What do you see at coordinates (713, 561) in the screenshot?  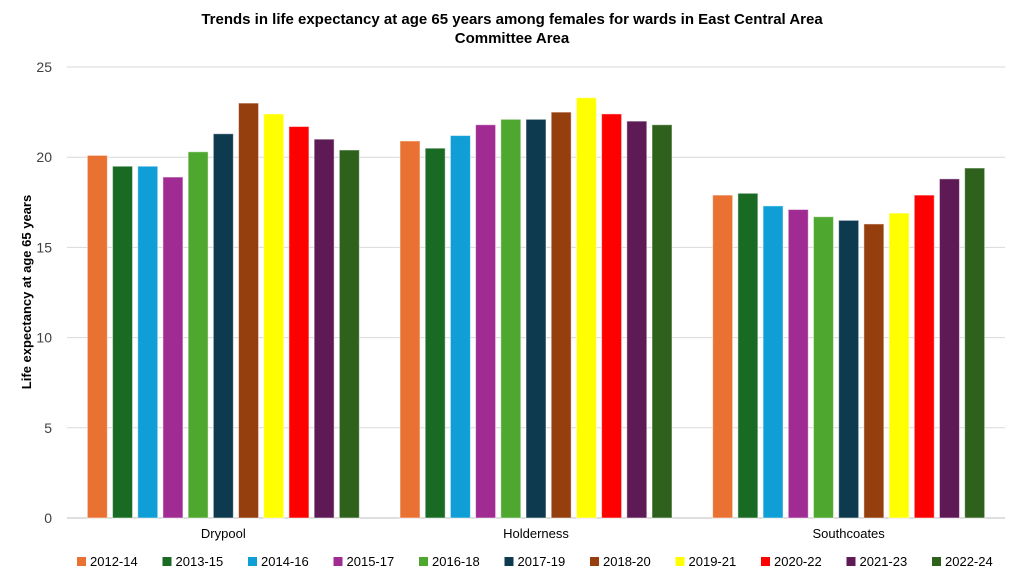 I see `legend-label: 2019-21` at bounding box center [713, 561].